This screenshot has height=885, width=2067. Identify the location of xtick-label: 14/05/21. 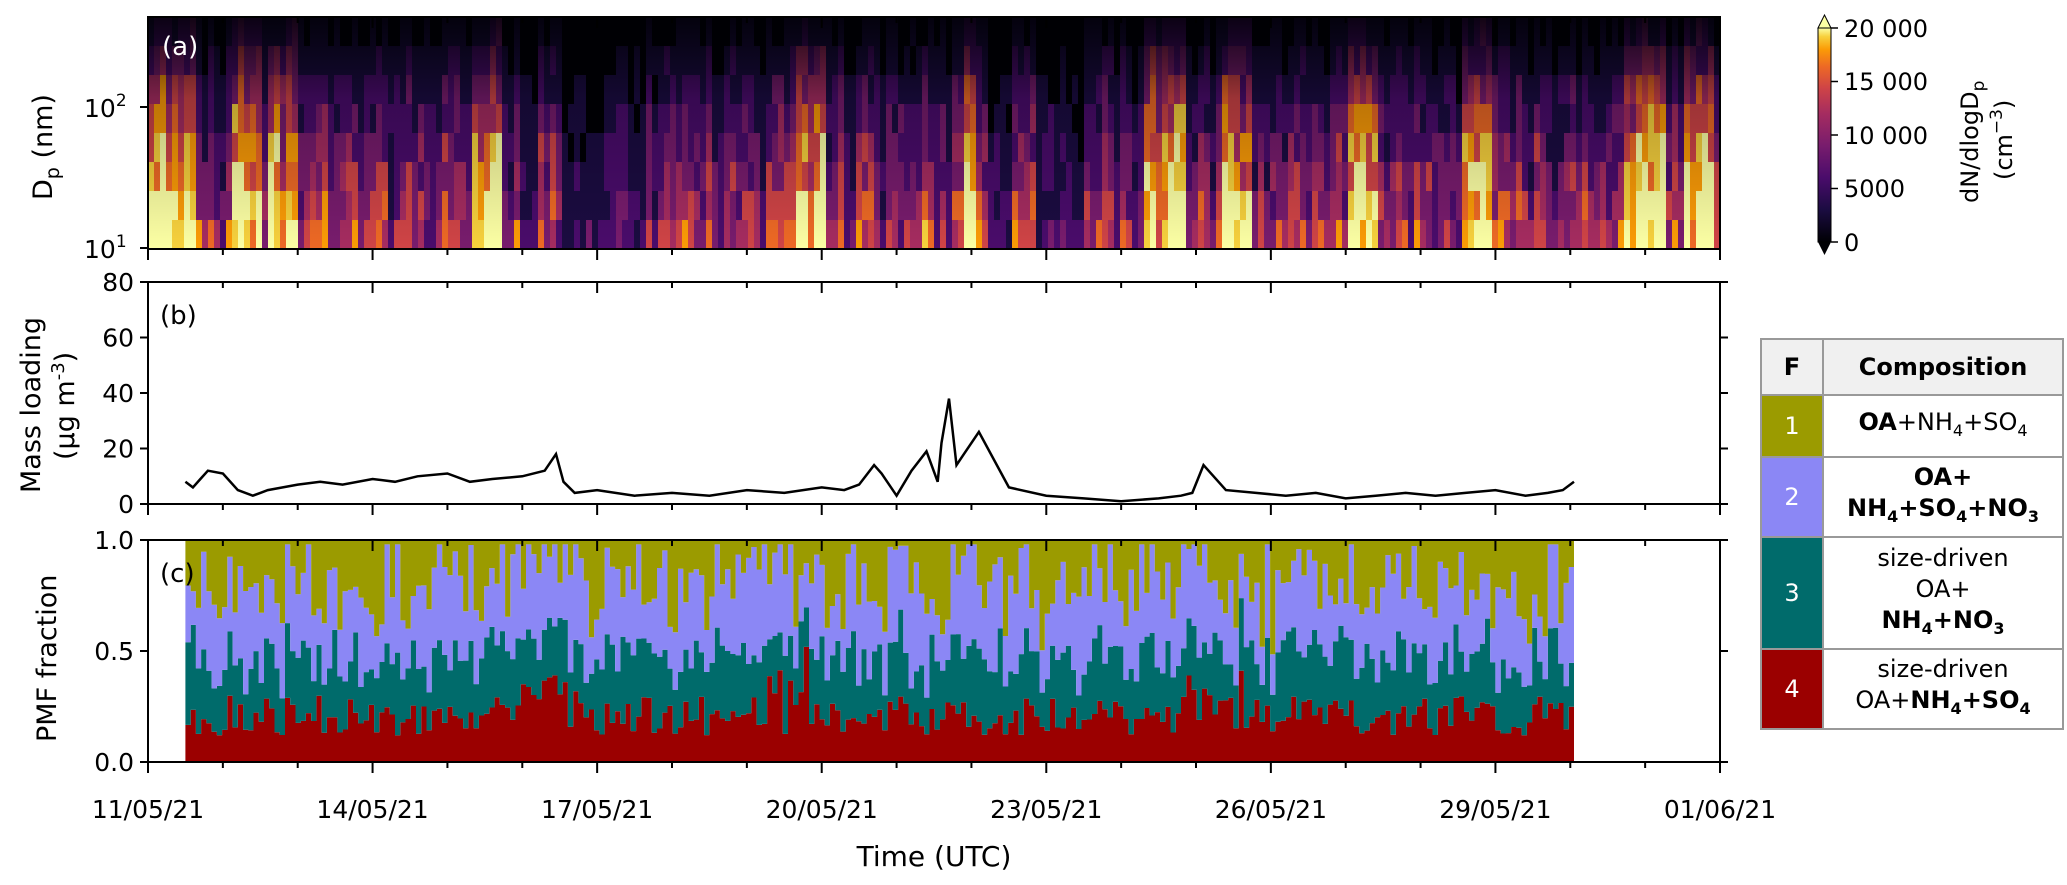
(372, 809).